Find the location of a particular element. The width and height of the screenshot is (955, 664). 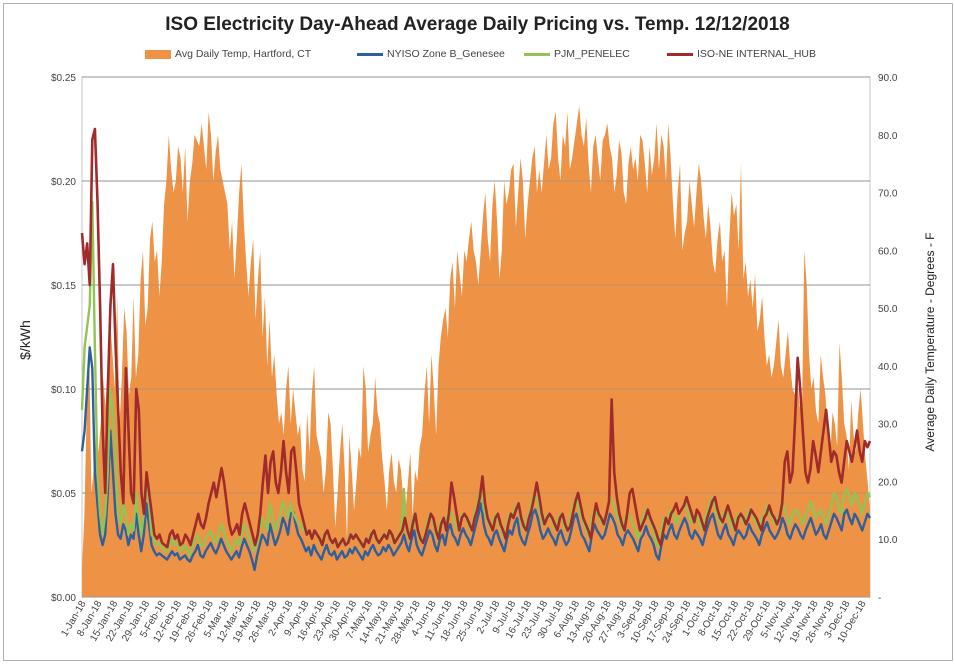

legend-item-isone: ISO-NE INTERNAL_HUB is located at coordinates (741, 54).